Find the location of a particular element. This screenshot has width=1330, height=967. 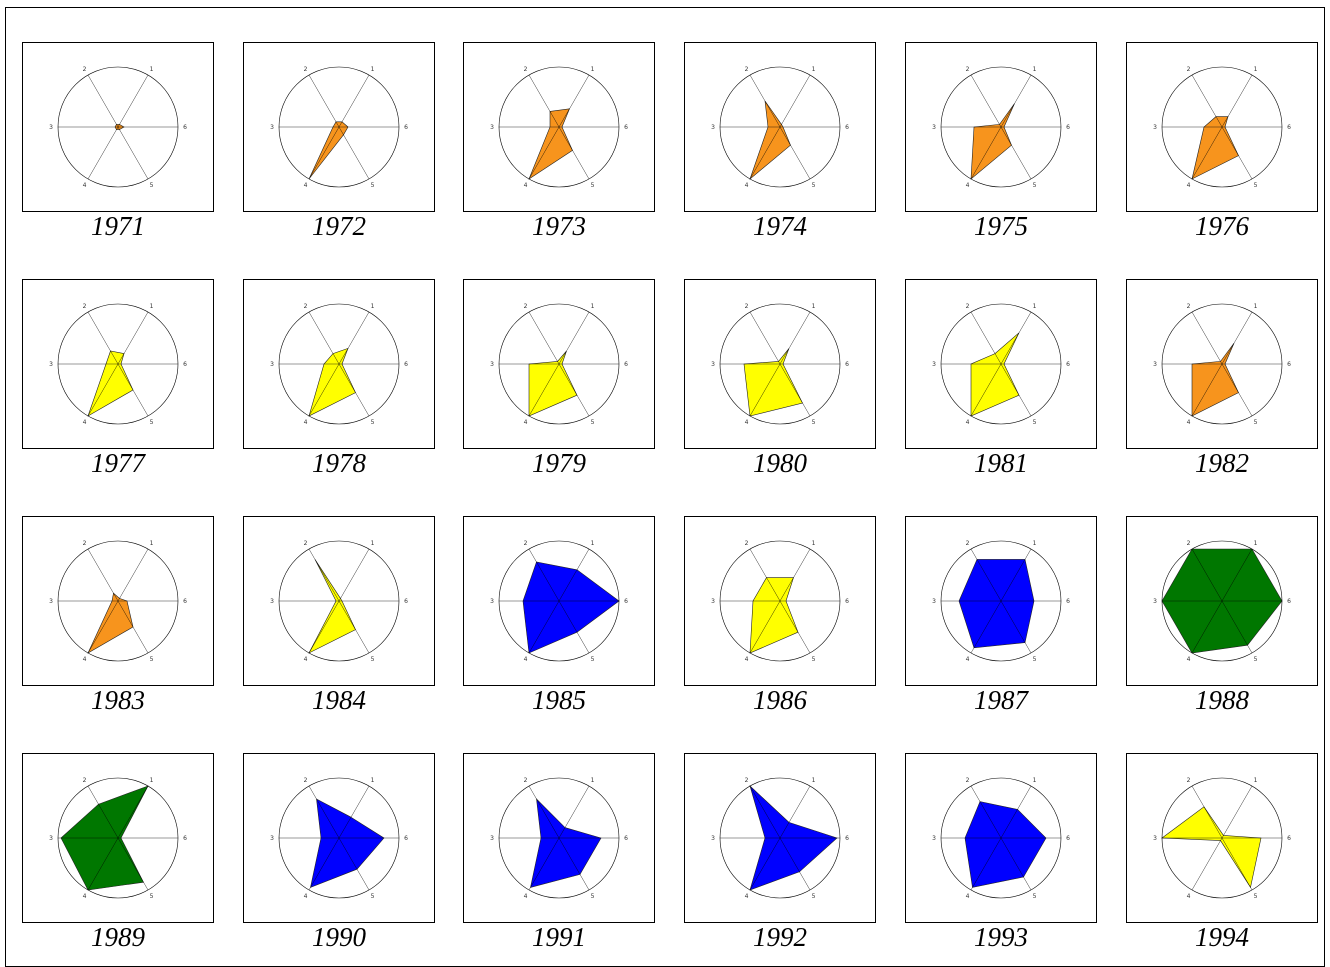

radar-cell-1981: 1 2 3 4 5 6 1981 is located at coordinates (1001, 378).